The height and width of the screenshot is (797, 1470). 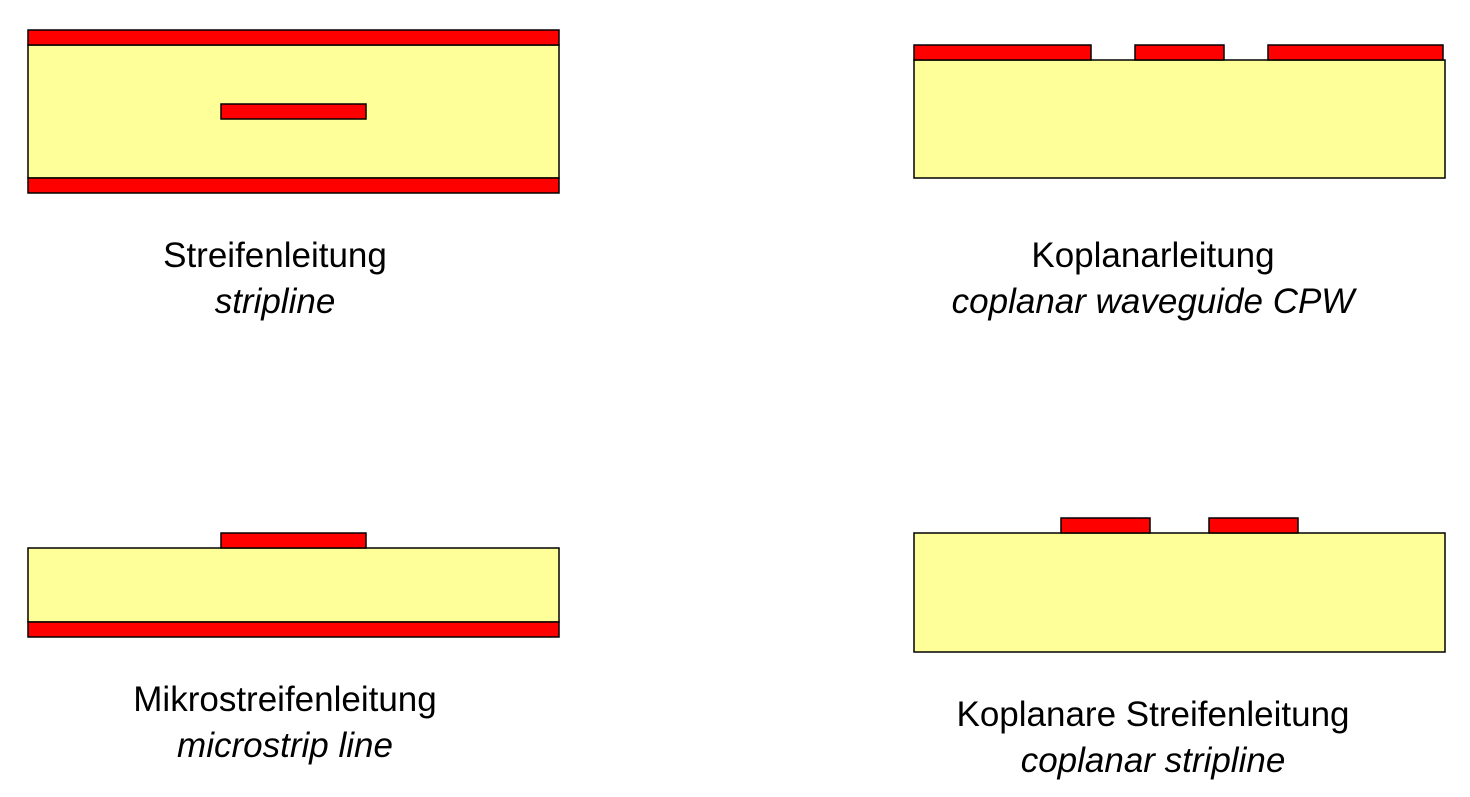 What do you see at coordinates (285, 723) in the screenshot?
I see `microstrip-caption: Mikrostreifenleitung microstrip line` at bounding box center [285, 723].